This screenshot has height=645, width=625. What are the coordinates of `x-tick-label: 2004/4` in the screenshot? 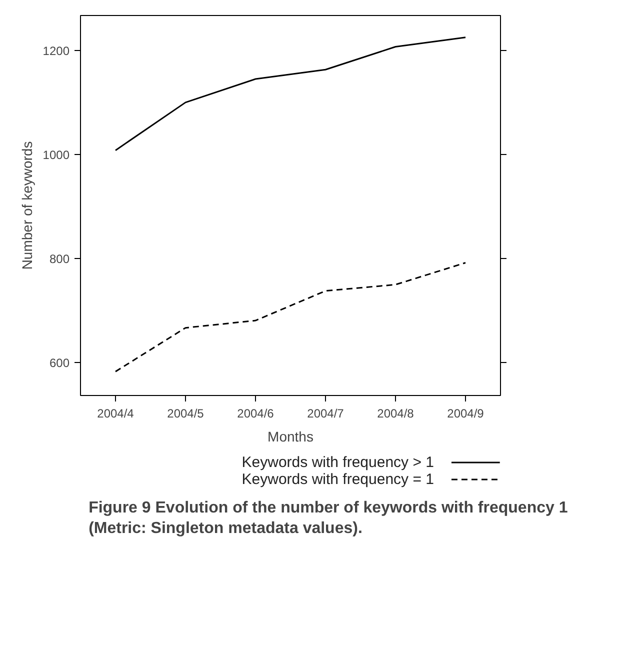 It's located at (115, 413).